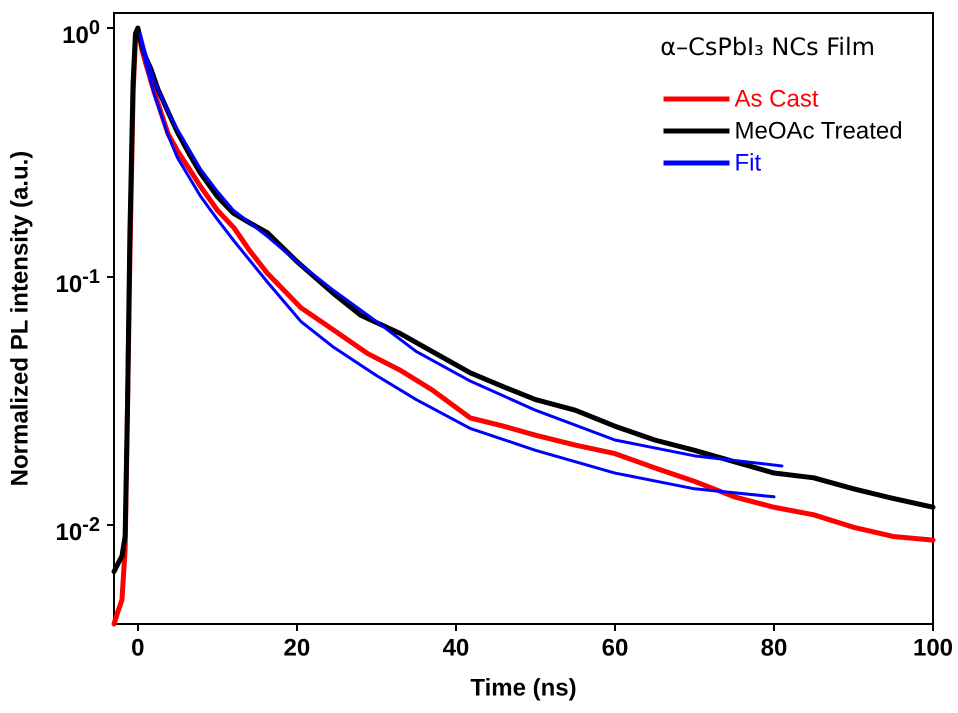 The height and width of the screenshot is (713, 958). What do you see at coordinates (818, 131) in the screenshot?
I see `legend-label: MeOAc Treated` at bounding box center [818, 131].